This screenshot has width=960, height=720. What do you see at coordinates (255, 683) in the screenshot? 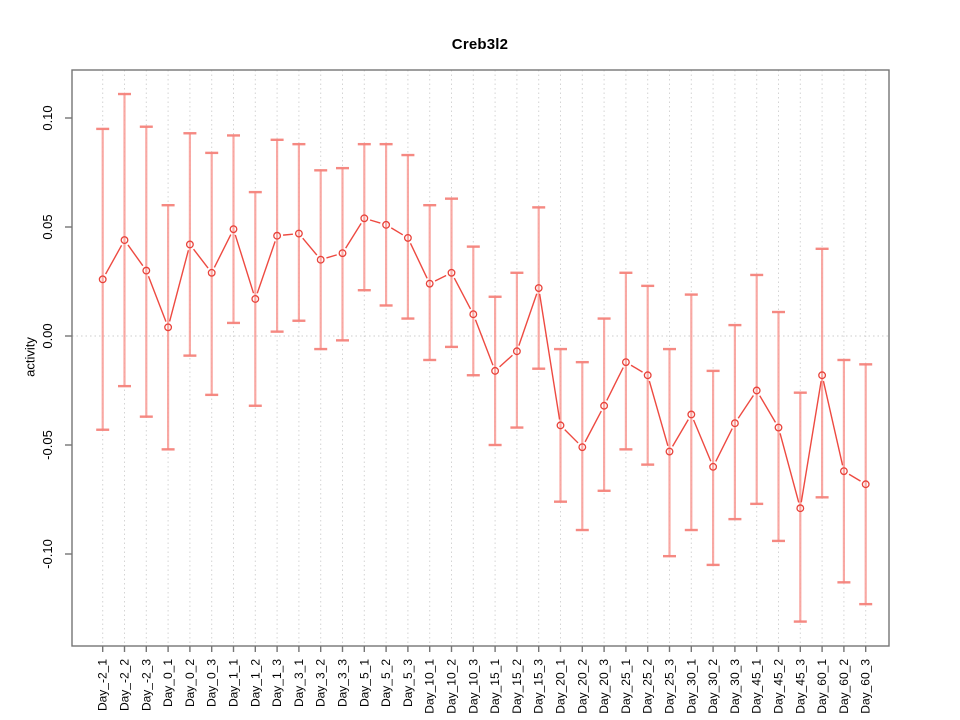
I see `x-tick-label: Day_1_2` at bounding box center [255, 683].